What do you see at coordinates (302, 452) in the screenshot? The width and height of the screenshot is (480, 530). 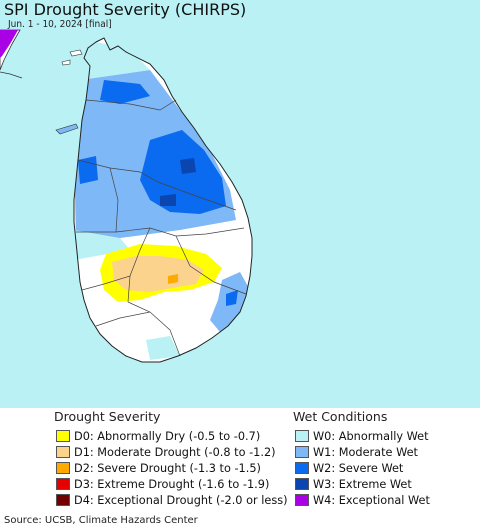 I see `swatch-w1` at bounding box center [302, 452].